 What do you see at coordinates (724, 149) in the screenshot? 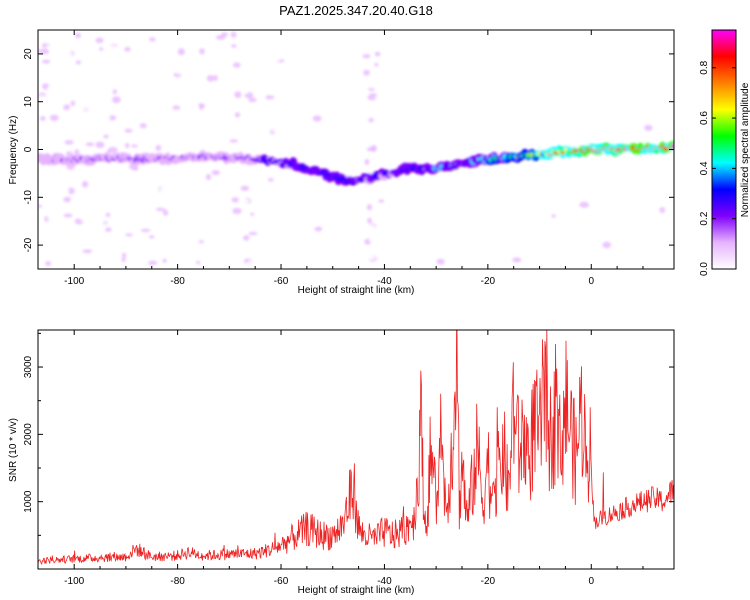
I see `colorbar-frame` at bounding box center [724, 149].